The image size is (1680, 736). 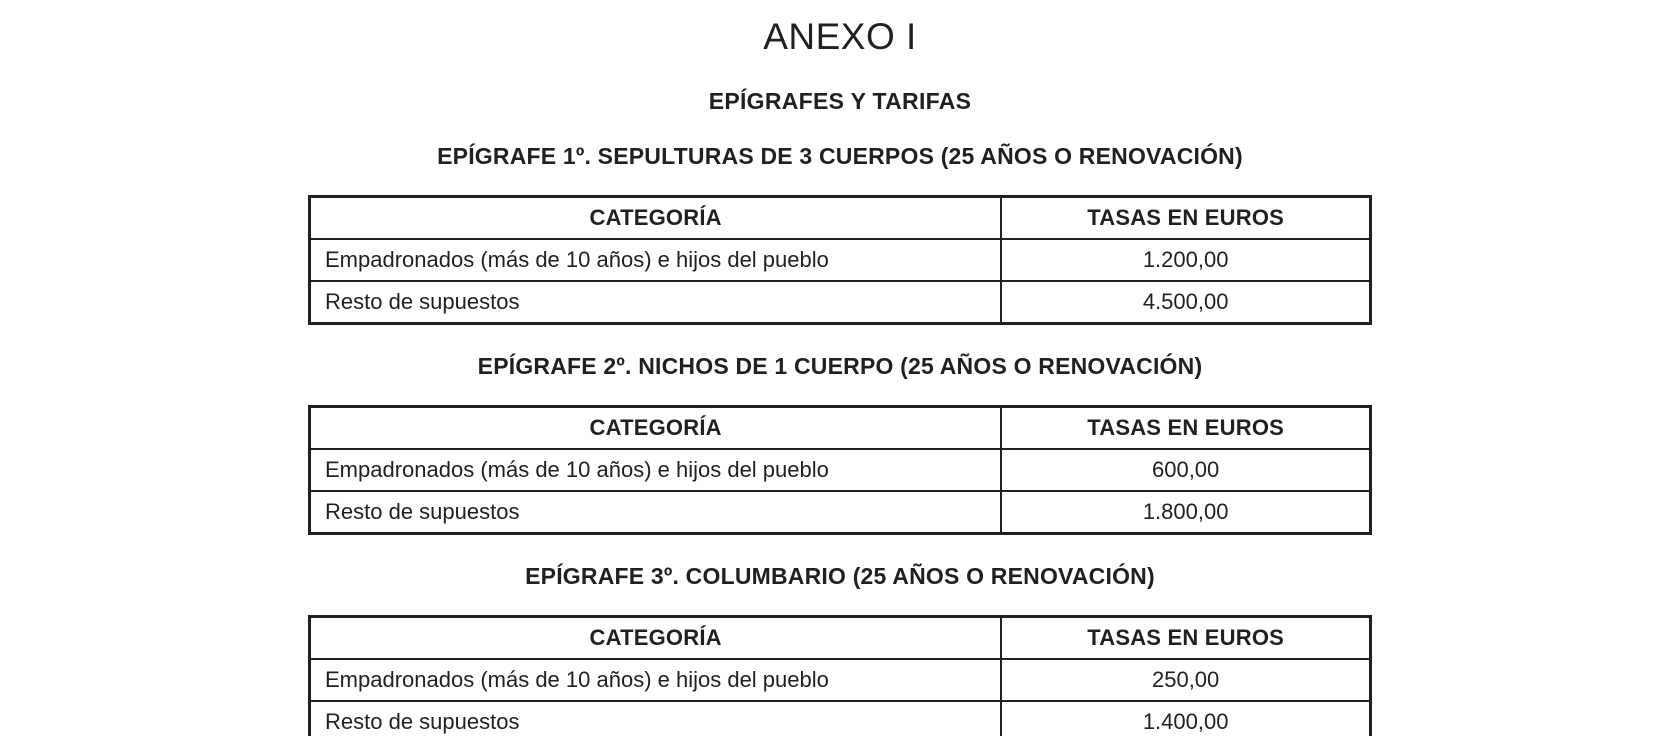 I want to click on page-title: ANEXO I, so click(x=840, y=36).